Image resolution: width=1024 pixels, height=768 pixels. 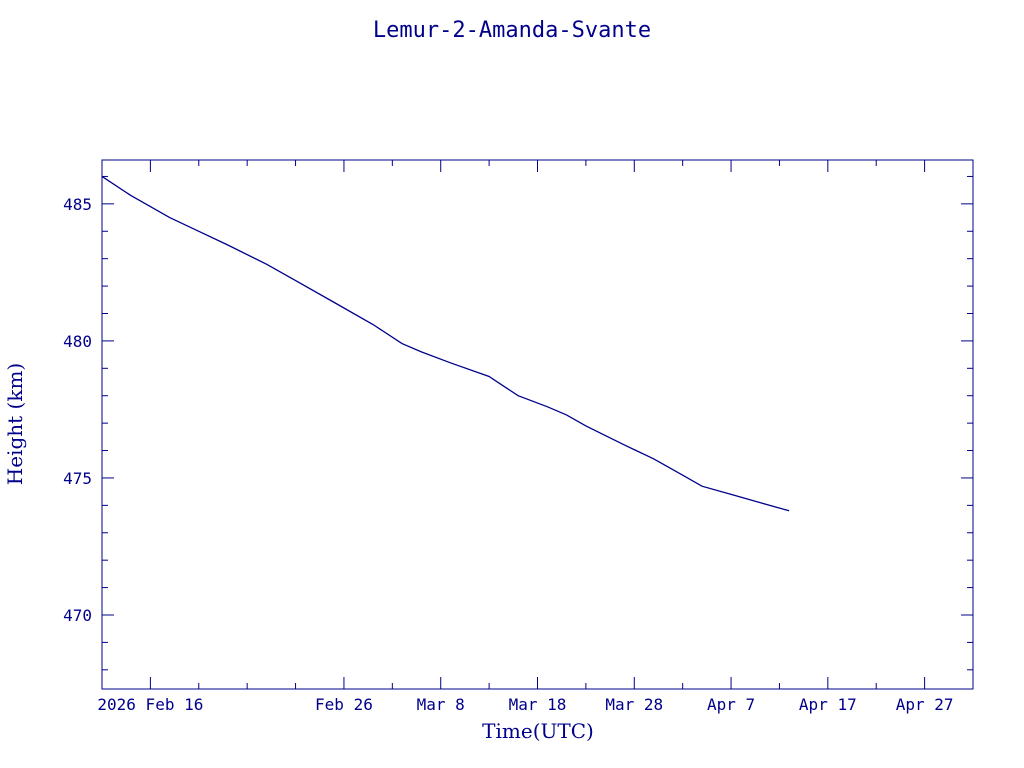 I want to click on y-axis-label: Height (km), so click(x=15, y=424).